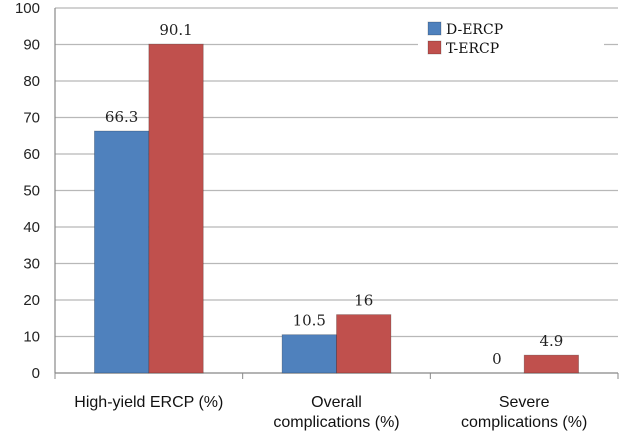  I want to click on legend-swatch-t-ercp, so click(434, 47).